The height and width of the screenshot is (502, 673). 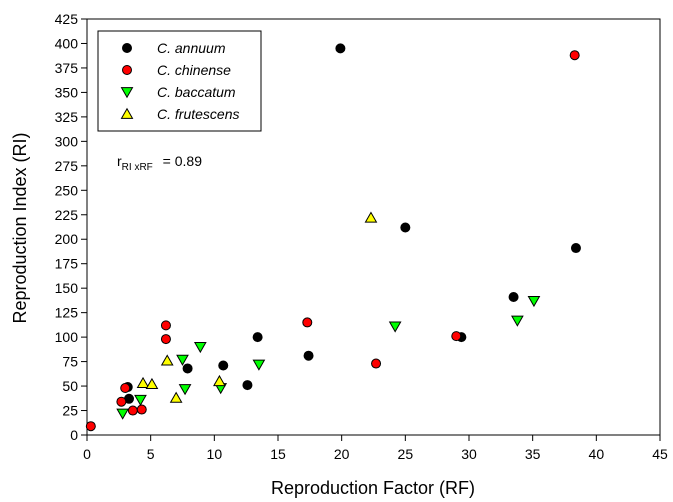 What do you see at coordinates (67, 313) in the screenshot?
I see `y-tick-label: 125` at bounding box center [67, 313].